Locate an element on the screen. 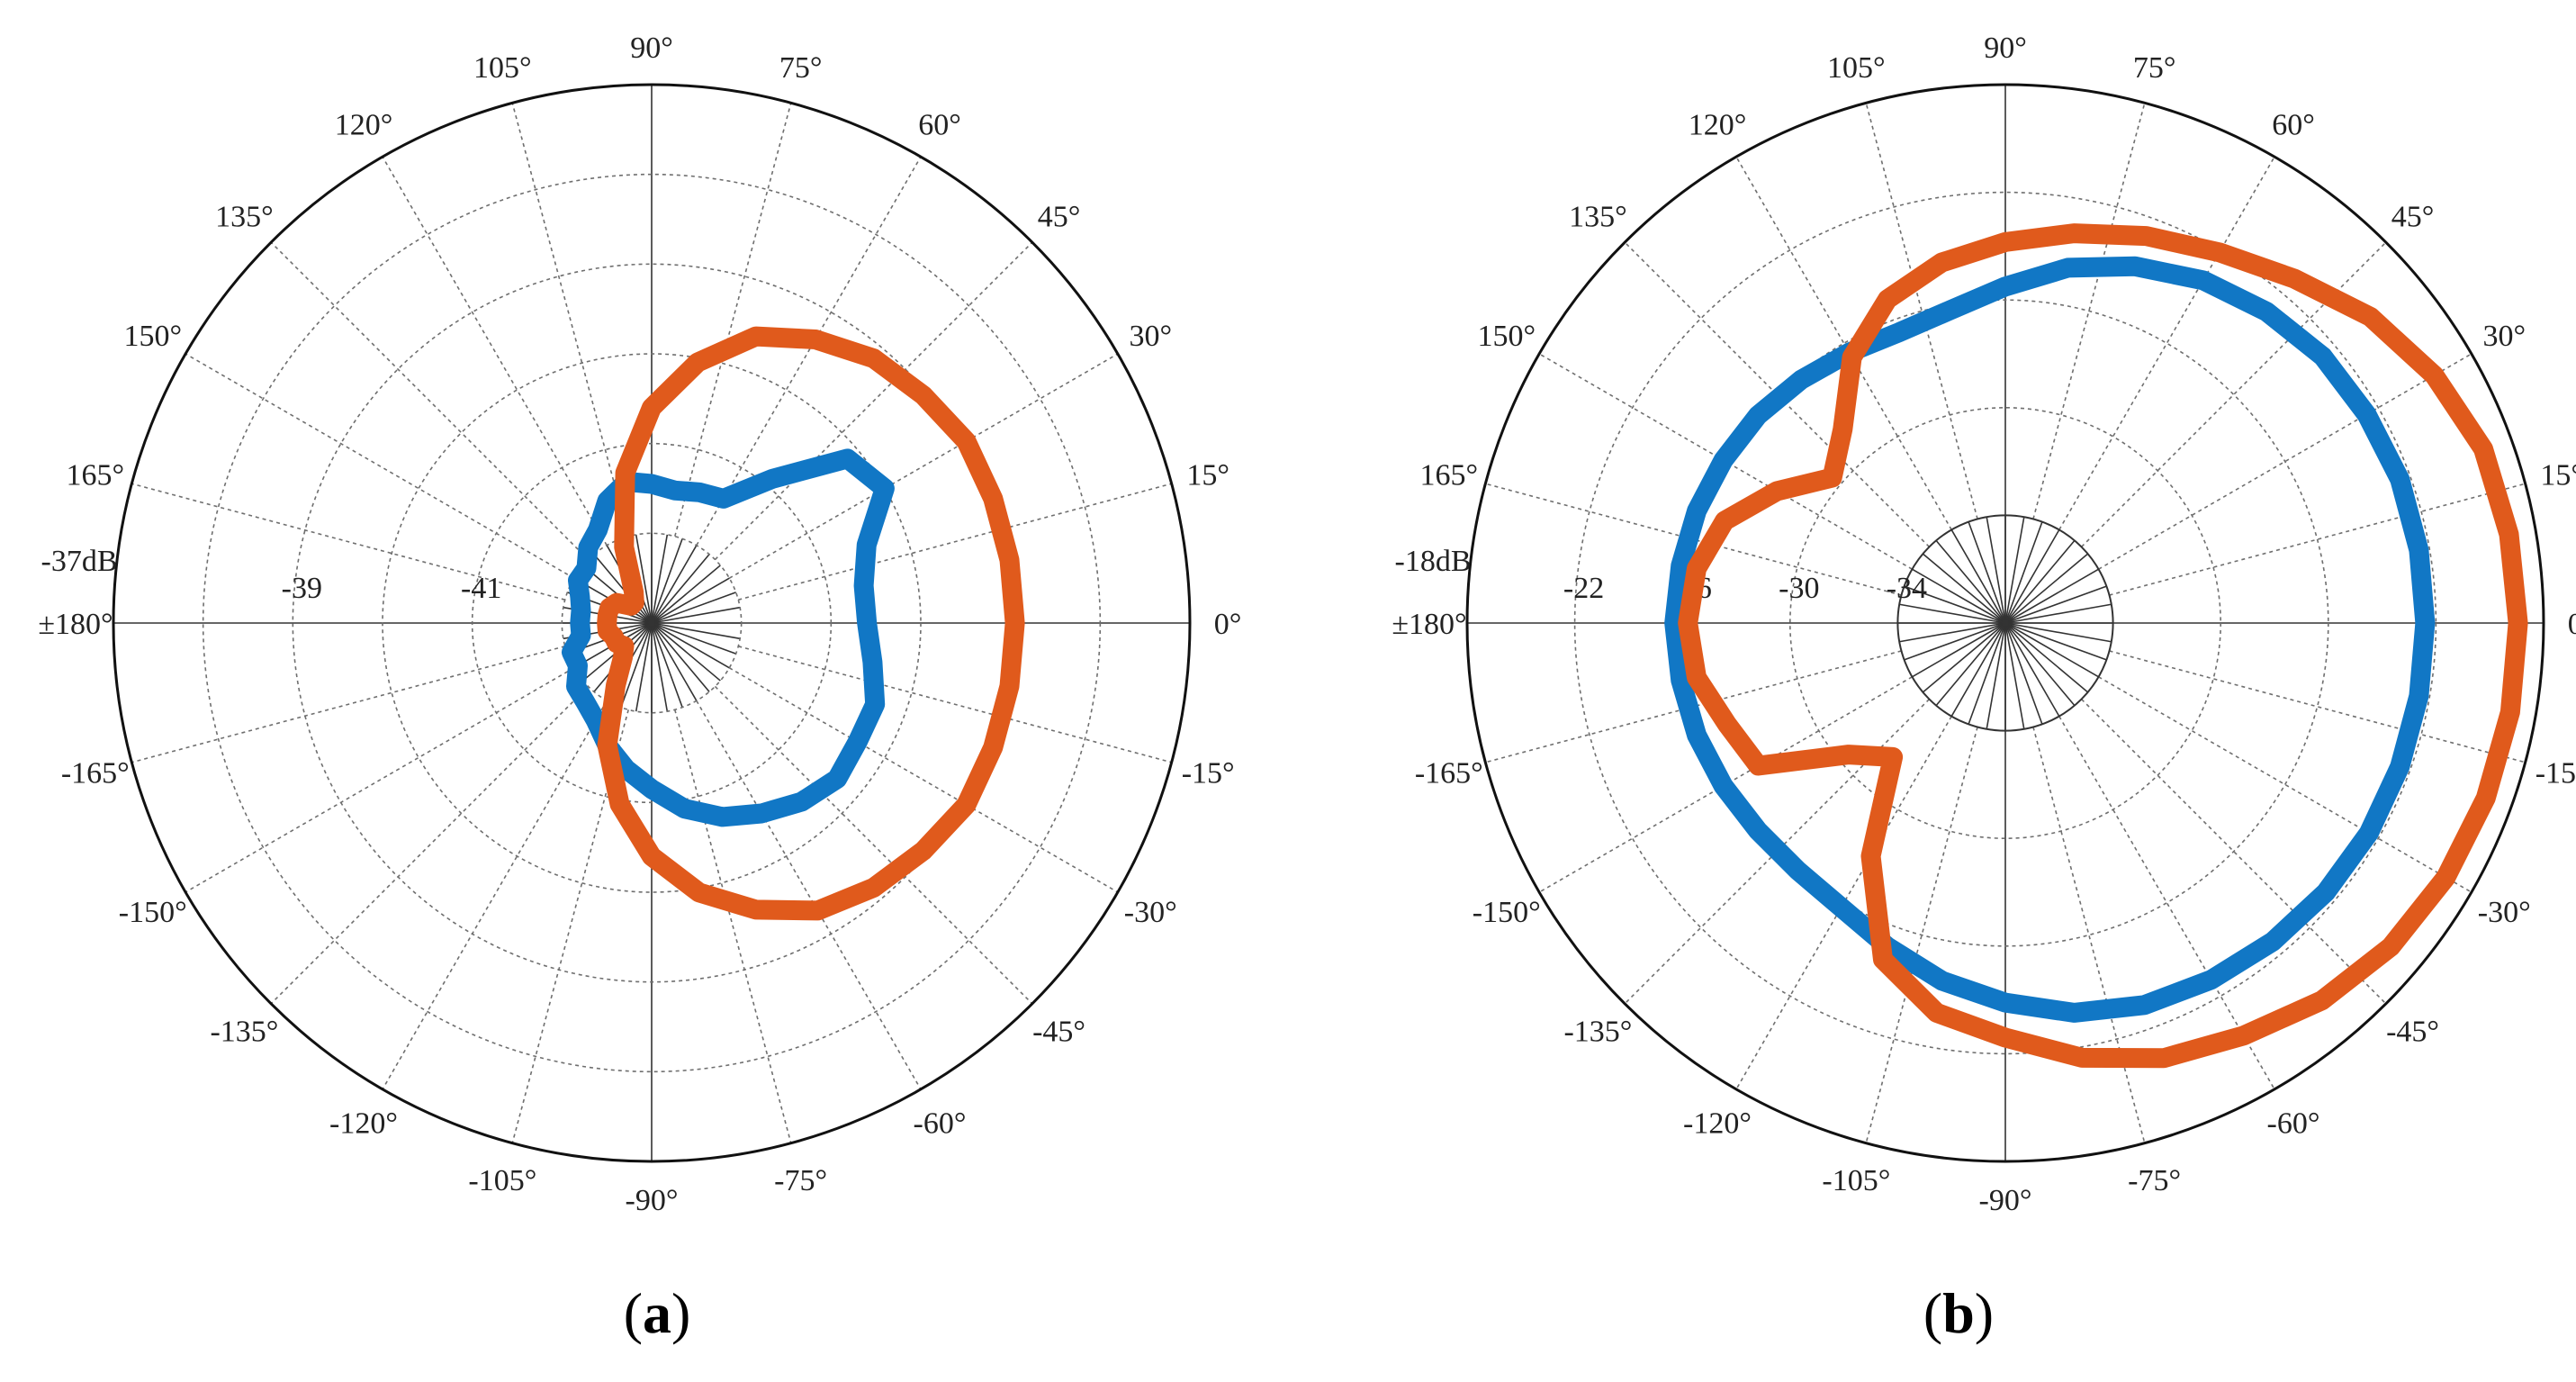  radial-tick-labels: -34-30-26-22-18dB is located at coordinates (1661, 575).